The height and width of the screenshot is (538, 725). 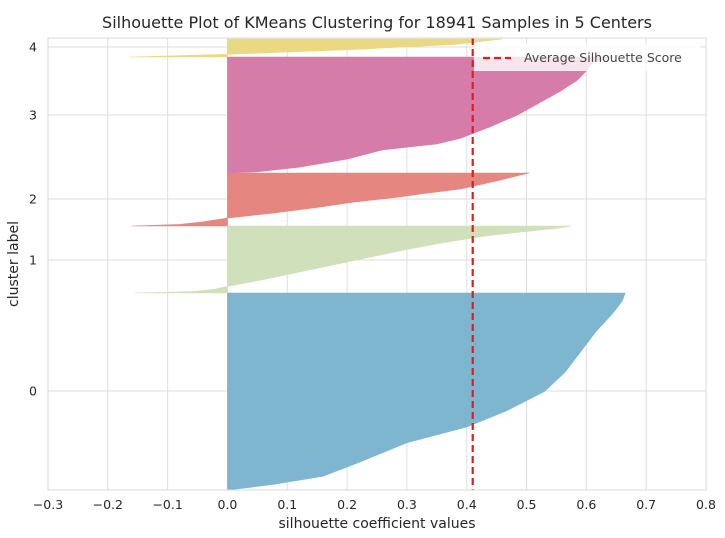 I want to click on x-tick-label: −0.3, so click(x=48, y=504).